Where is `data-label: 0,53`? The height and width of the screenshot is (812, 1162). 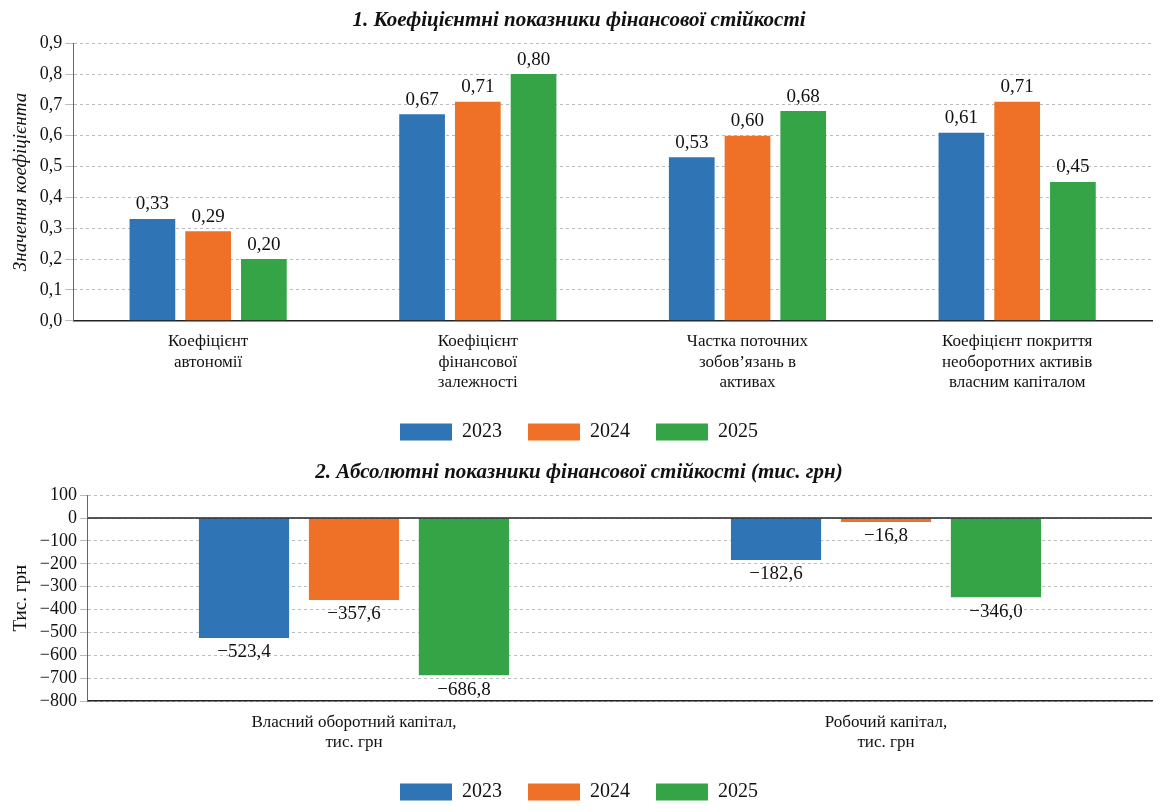
data-label: 0,53 is located at coordinates (692, 141).